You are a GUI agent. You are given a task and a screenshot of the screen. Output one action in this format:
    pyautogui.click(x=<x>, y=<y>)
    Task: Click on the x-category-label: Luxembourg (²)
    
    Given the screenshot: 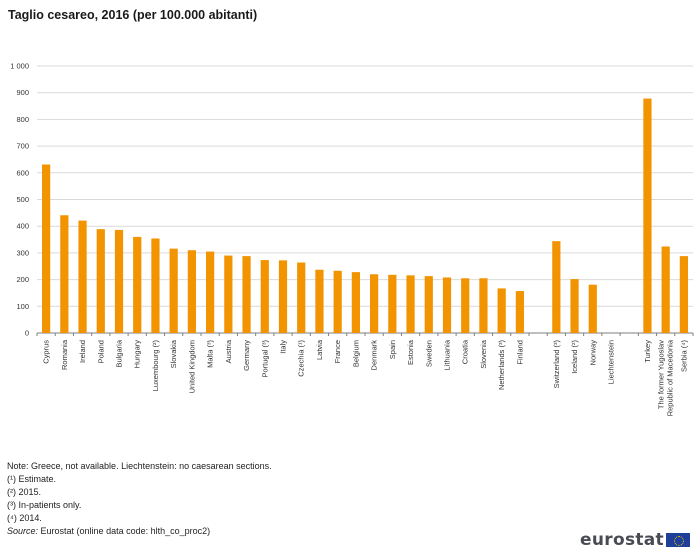 What is the action you would take?
    pyautogui.click(x=155, y=366)
    